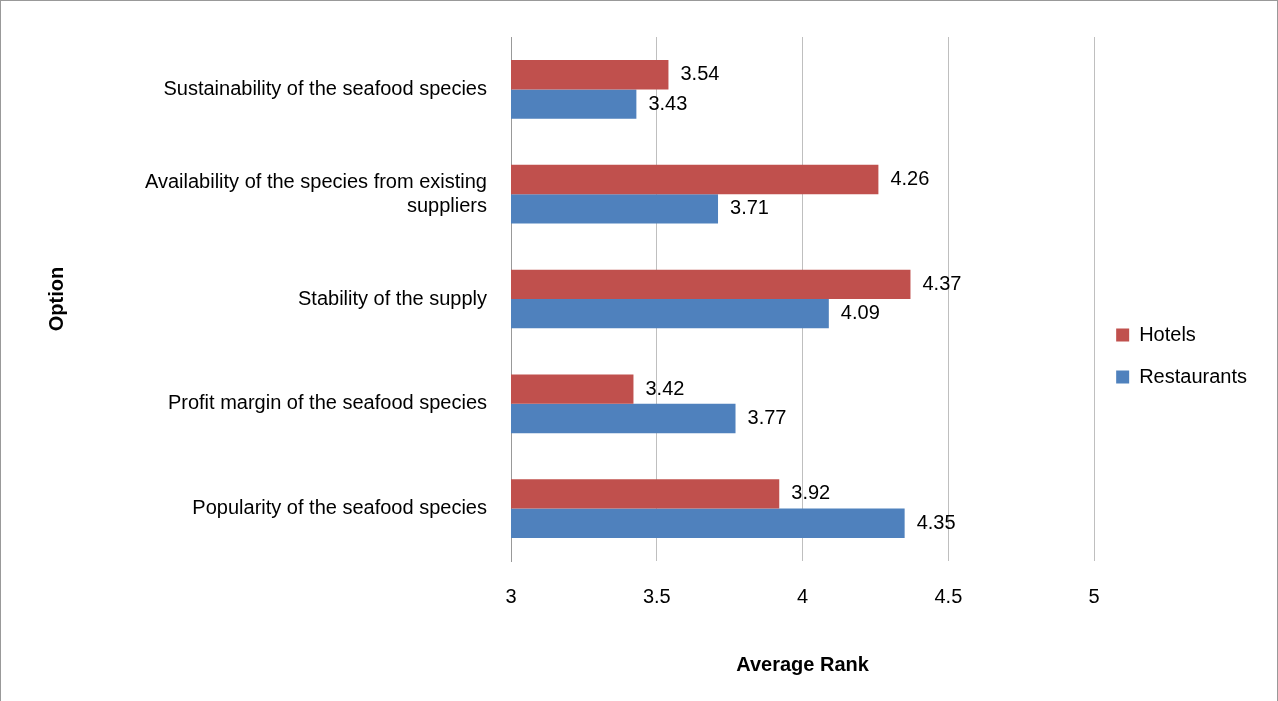 The image size is (1278, 701). Describe the element at coordinates (936, 521) in the screenshot. I see `data-label: 4.35` at that location.